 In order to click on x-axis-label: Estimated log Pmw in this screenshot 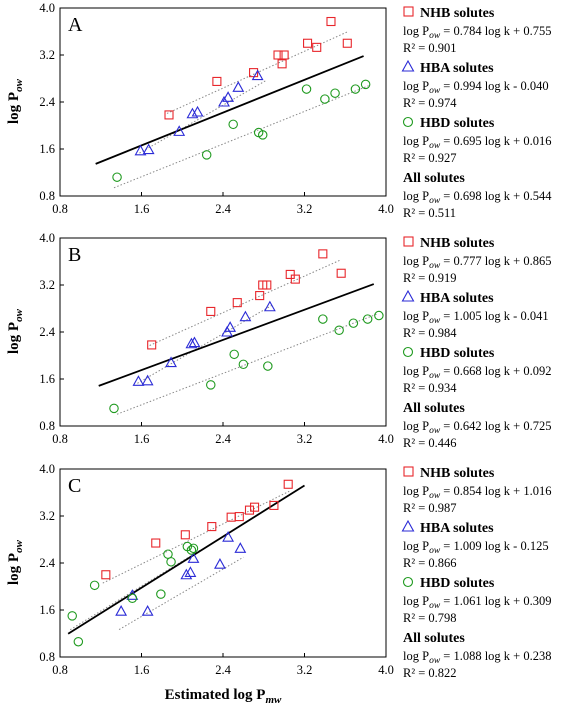, I will do `click(223, 696)`.